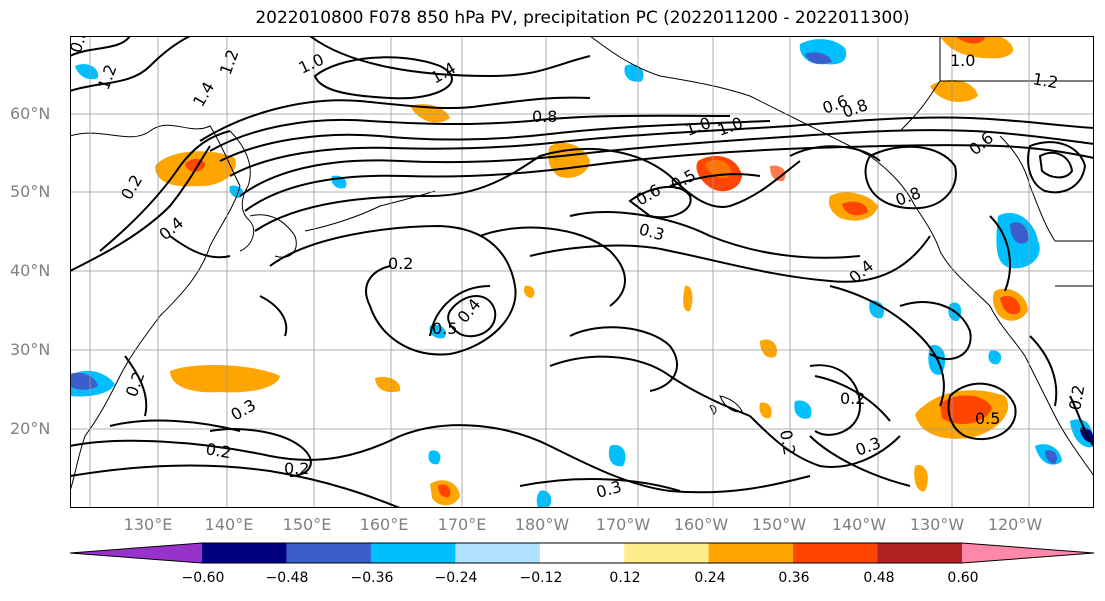 The image size is (1105, 601). I want to click on colorbar, so click(582, 553).